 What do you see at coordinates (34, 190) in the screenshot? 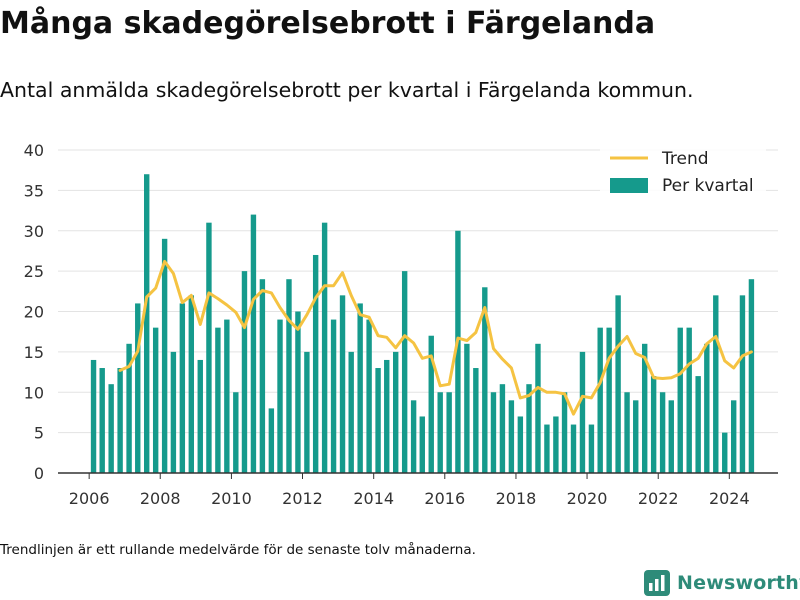
I see `y-tick-label: 35` at bounding box center [34, 190].